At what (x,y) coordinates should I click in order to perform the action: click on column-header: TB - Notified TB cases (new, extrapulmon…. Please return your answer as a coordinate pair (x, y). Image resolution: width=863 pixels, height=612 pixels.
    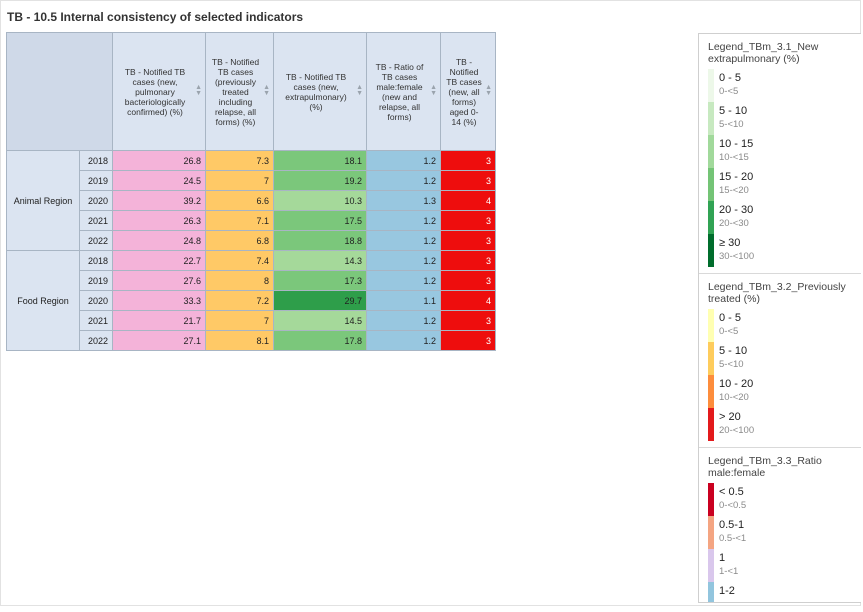
    Looking at the image, I should click on (320, 91).